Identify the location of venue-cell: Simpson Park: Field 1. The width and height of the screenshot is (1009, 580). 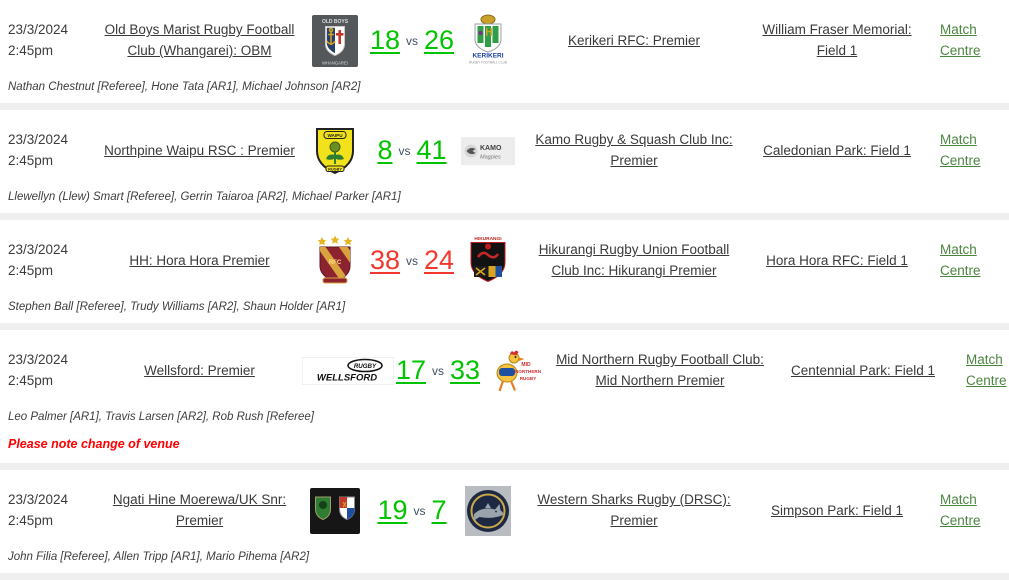
(837, 511).